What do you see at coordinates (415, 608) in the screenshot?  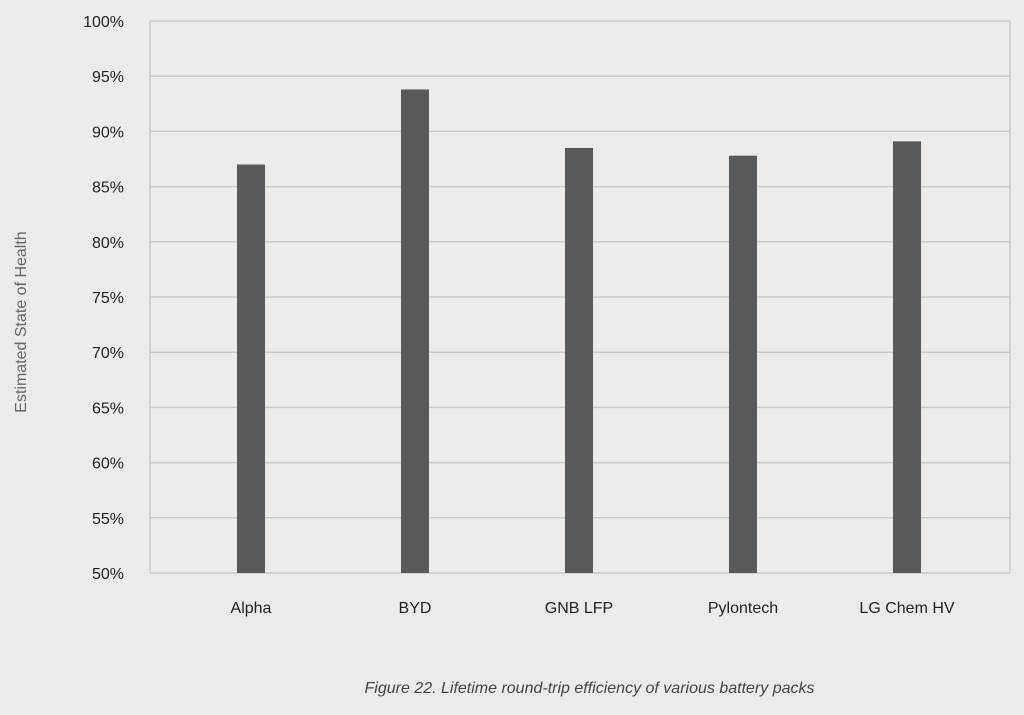 I see `x-tick-label: BYD` at bounding box center [415, 608].